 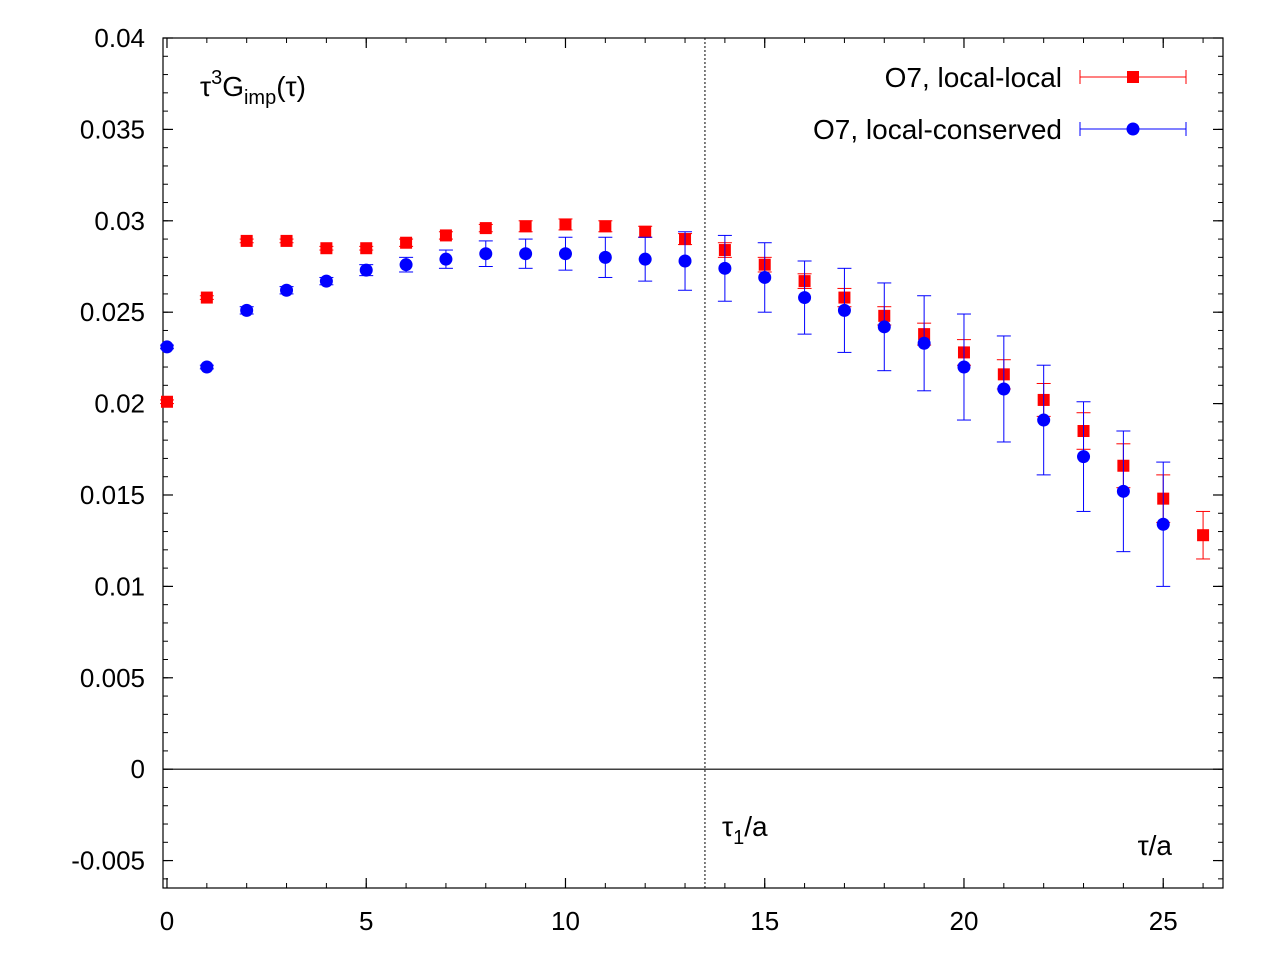 What do you see at coordinates (1133, 129) in the screenshot?
I see `legend-marker-circle` at bounding box center [1133, 129].